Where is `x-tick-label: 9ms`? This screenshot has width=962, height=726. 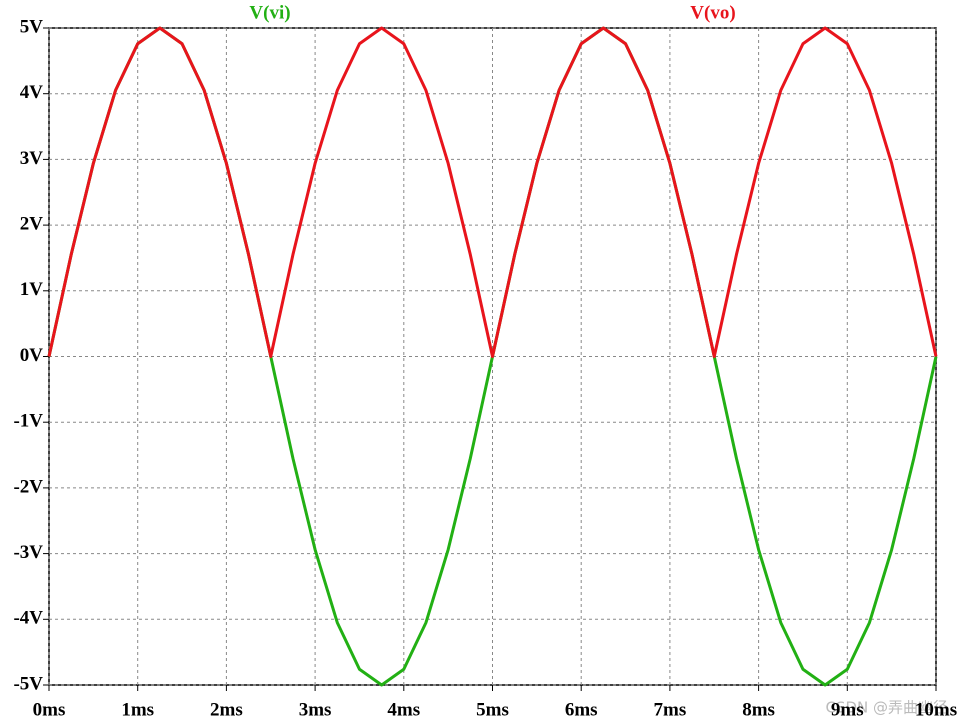 x-tick-label: 9ms is located at coordinates (847, 709).